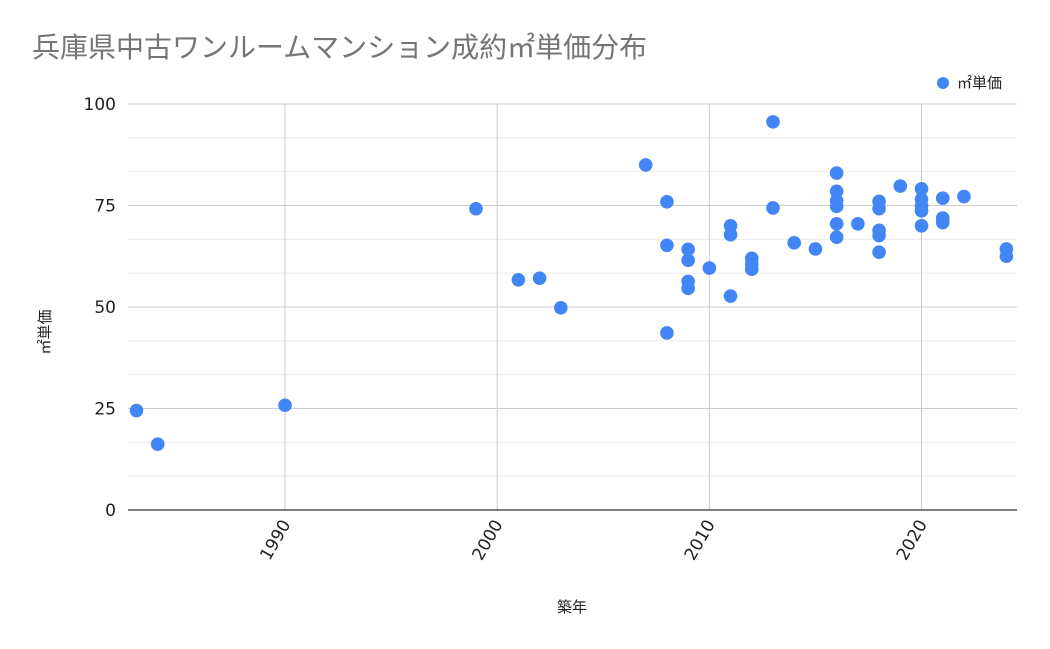 This screenshot has height=649, width=1050. Describe the element at coordinates (912, 540) in the screenshot. I see `x-tick-label: 2020` at that location.